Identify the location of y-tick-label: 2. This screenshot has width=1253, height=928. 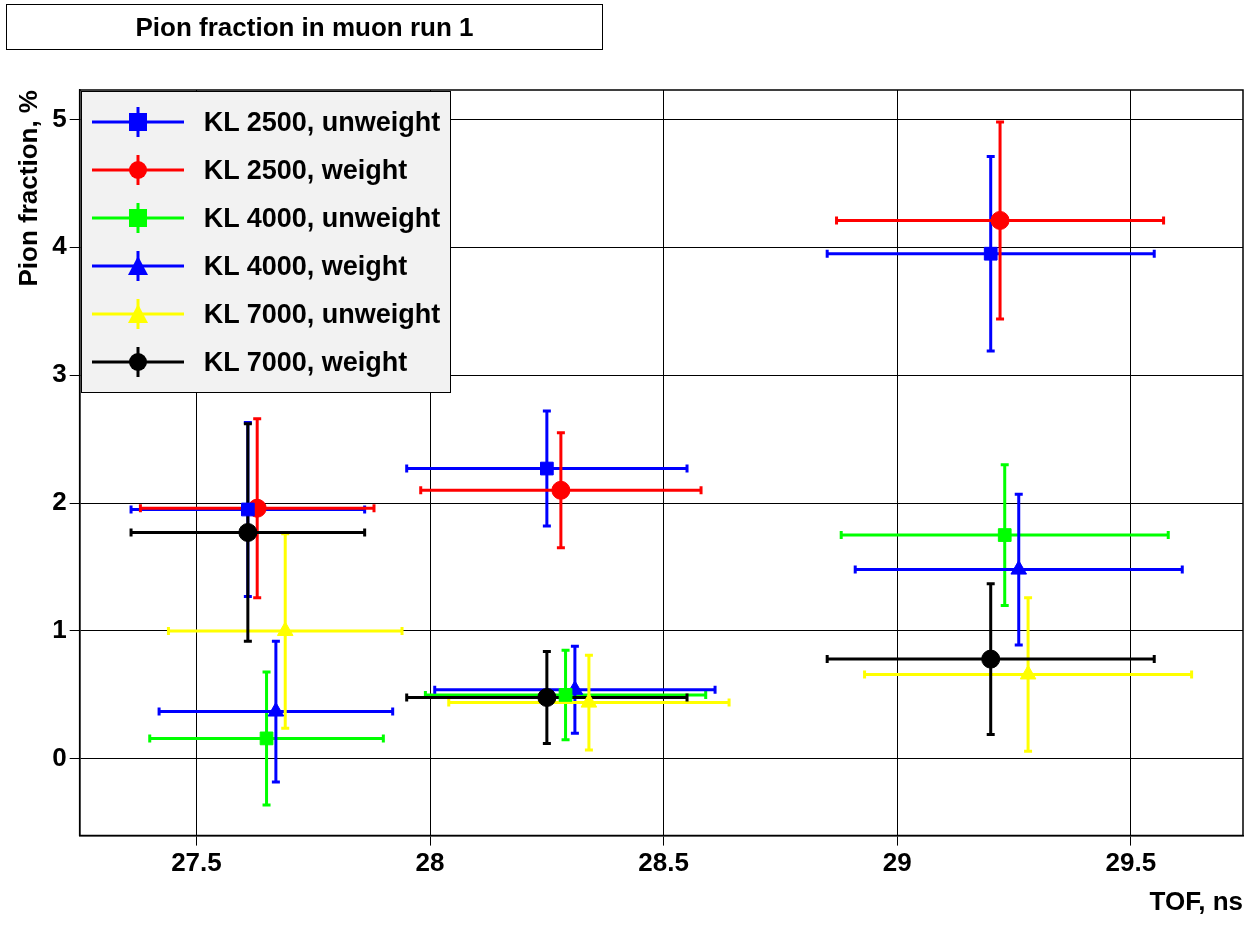
(59, 501).